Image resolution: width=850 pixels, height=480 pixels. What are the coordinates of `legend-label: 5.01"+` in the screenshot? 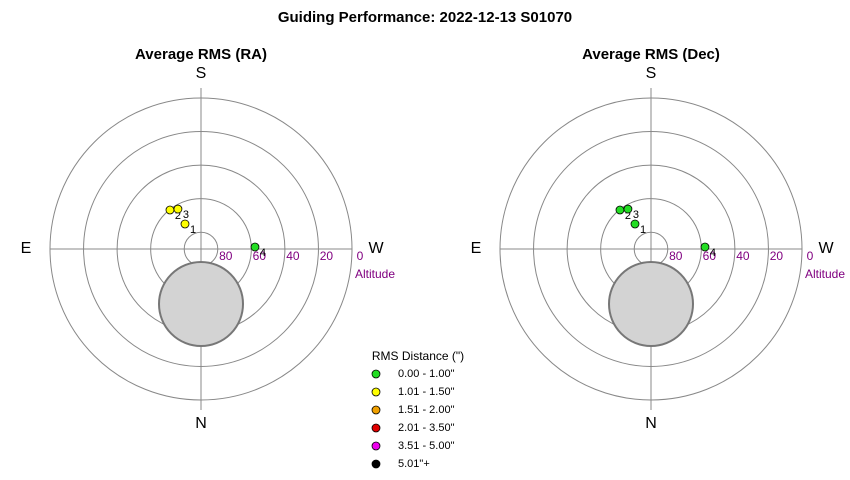 It's located at (414, 464).